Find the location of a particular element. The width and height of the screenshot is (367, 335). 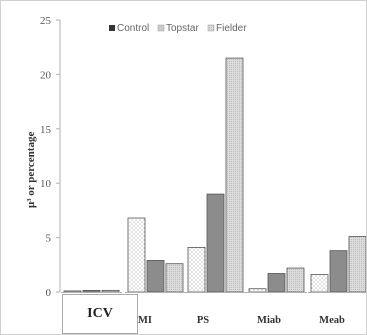

y-tick-label: 0 is located at coordinates (49, 293).